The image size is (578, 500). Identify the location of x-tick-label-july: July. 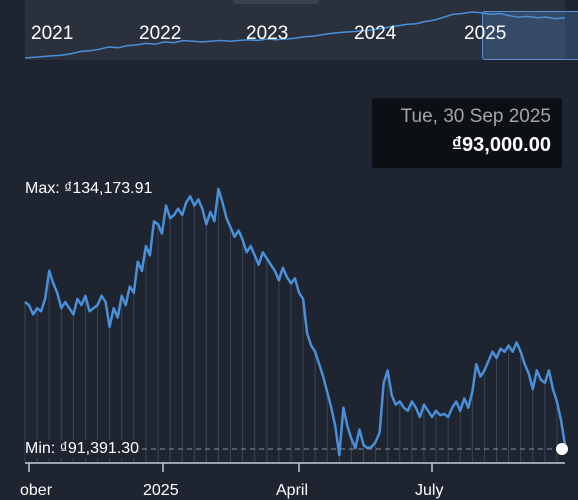
(429, 490).